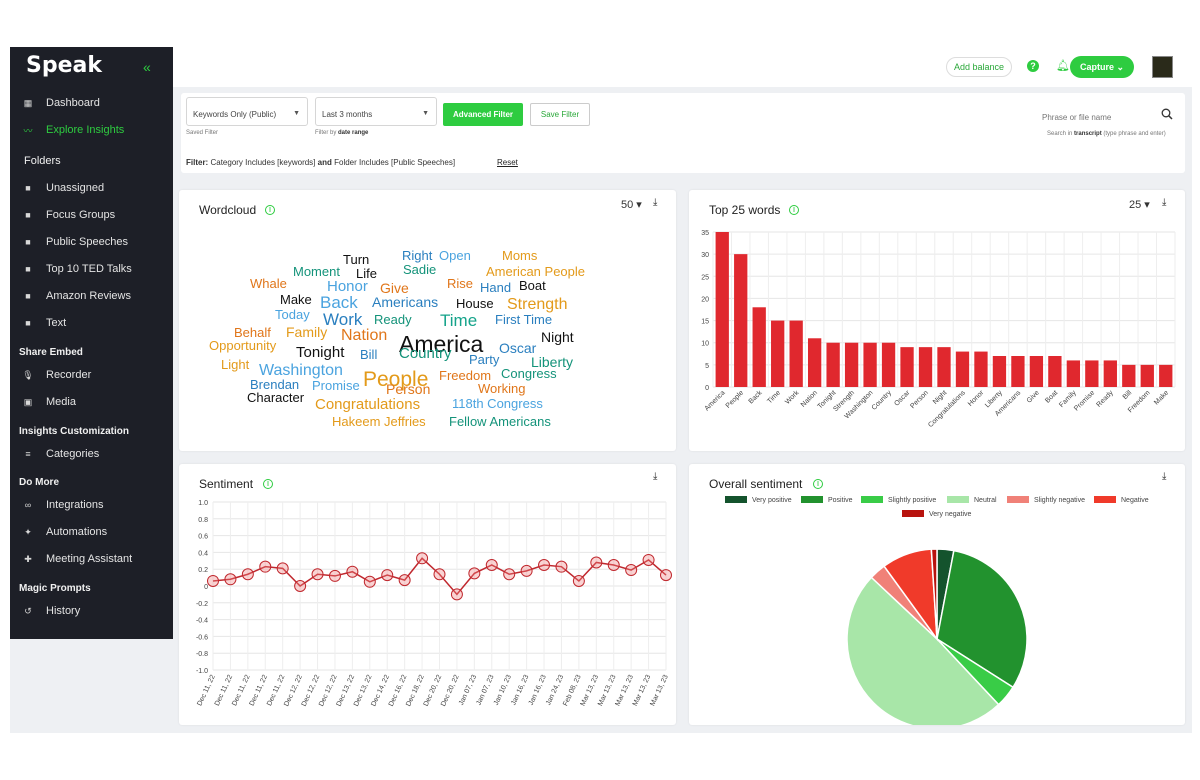  I want to click on bell-icon: 🔔︎, so click(1063, 66).